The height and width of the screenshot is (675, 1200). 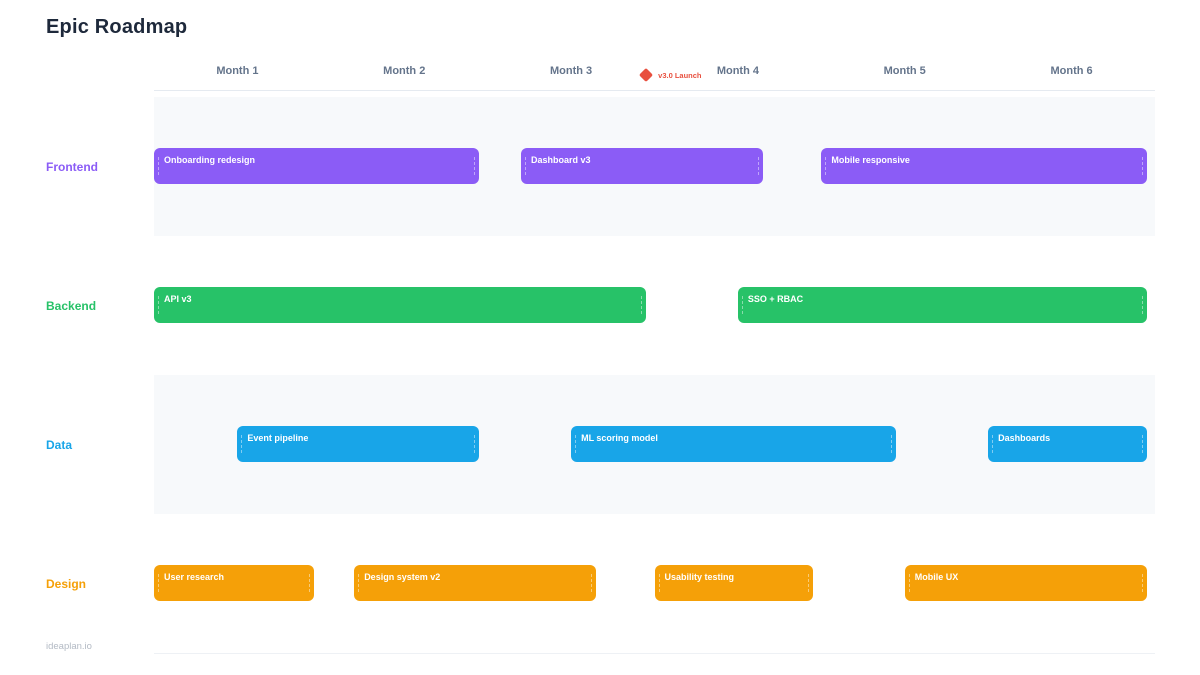 I want to click on month-header: Month 3, so click(x=571, y=71).